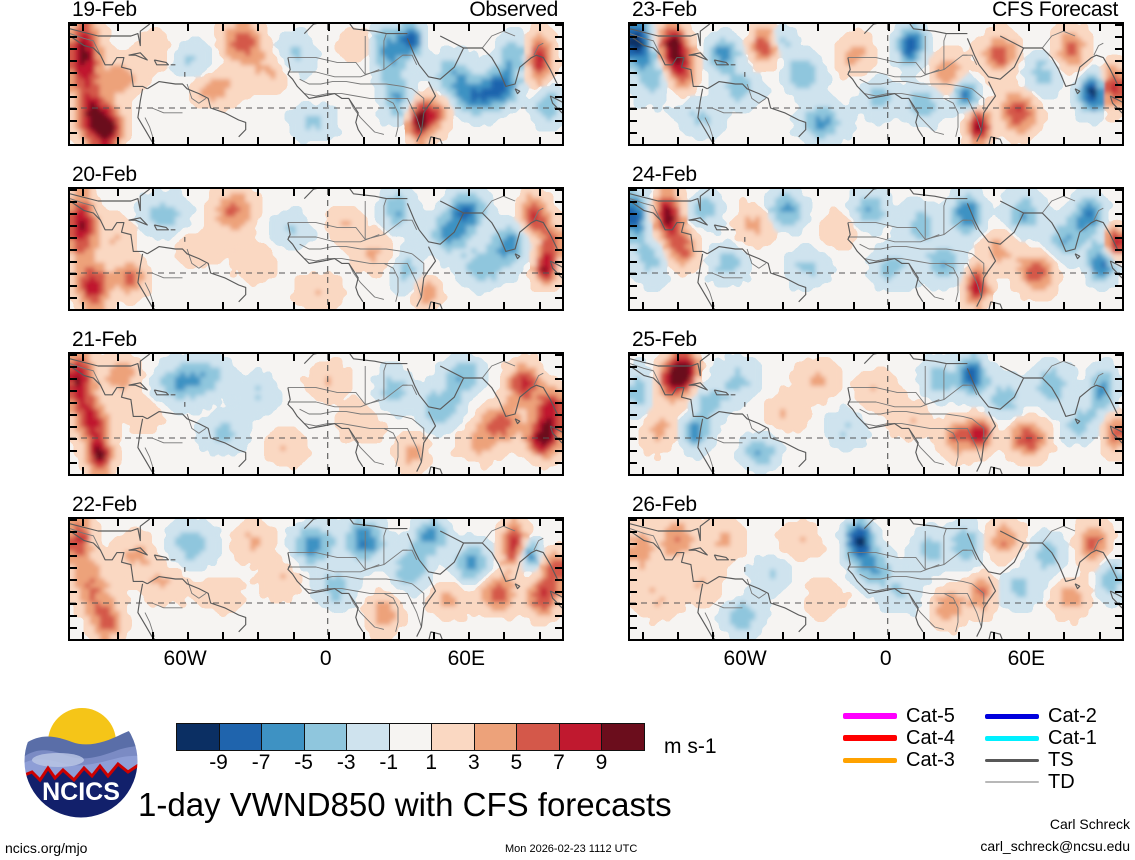  I want to click on author-email: carl_schreck@ncsu.edu, so click(1055, 846).